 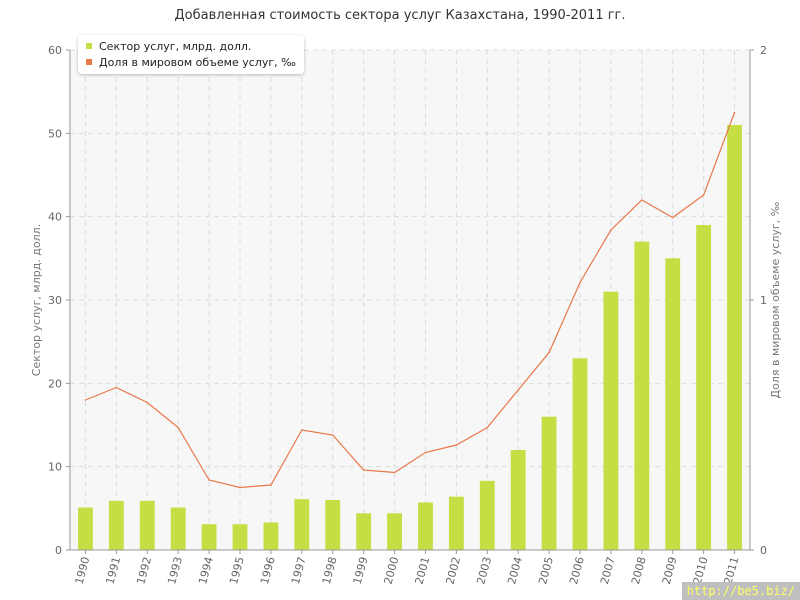 I want to click on tick-label-left: 0, so click(x=58, y=550).